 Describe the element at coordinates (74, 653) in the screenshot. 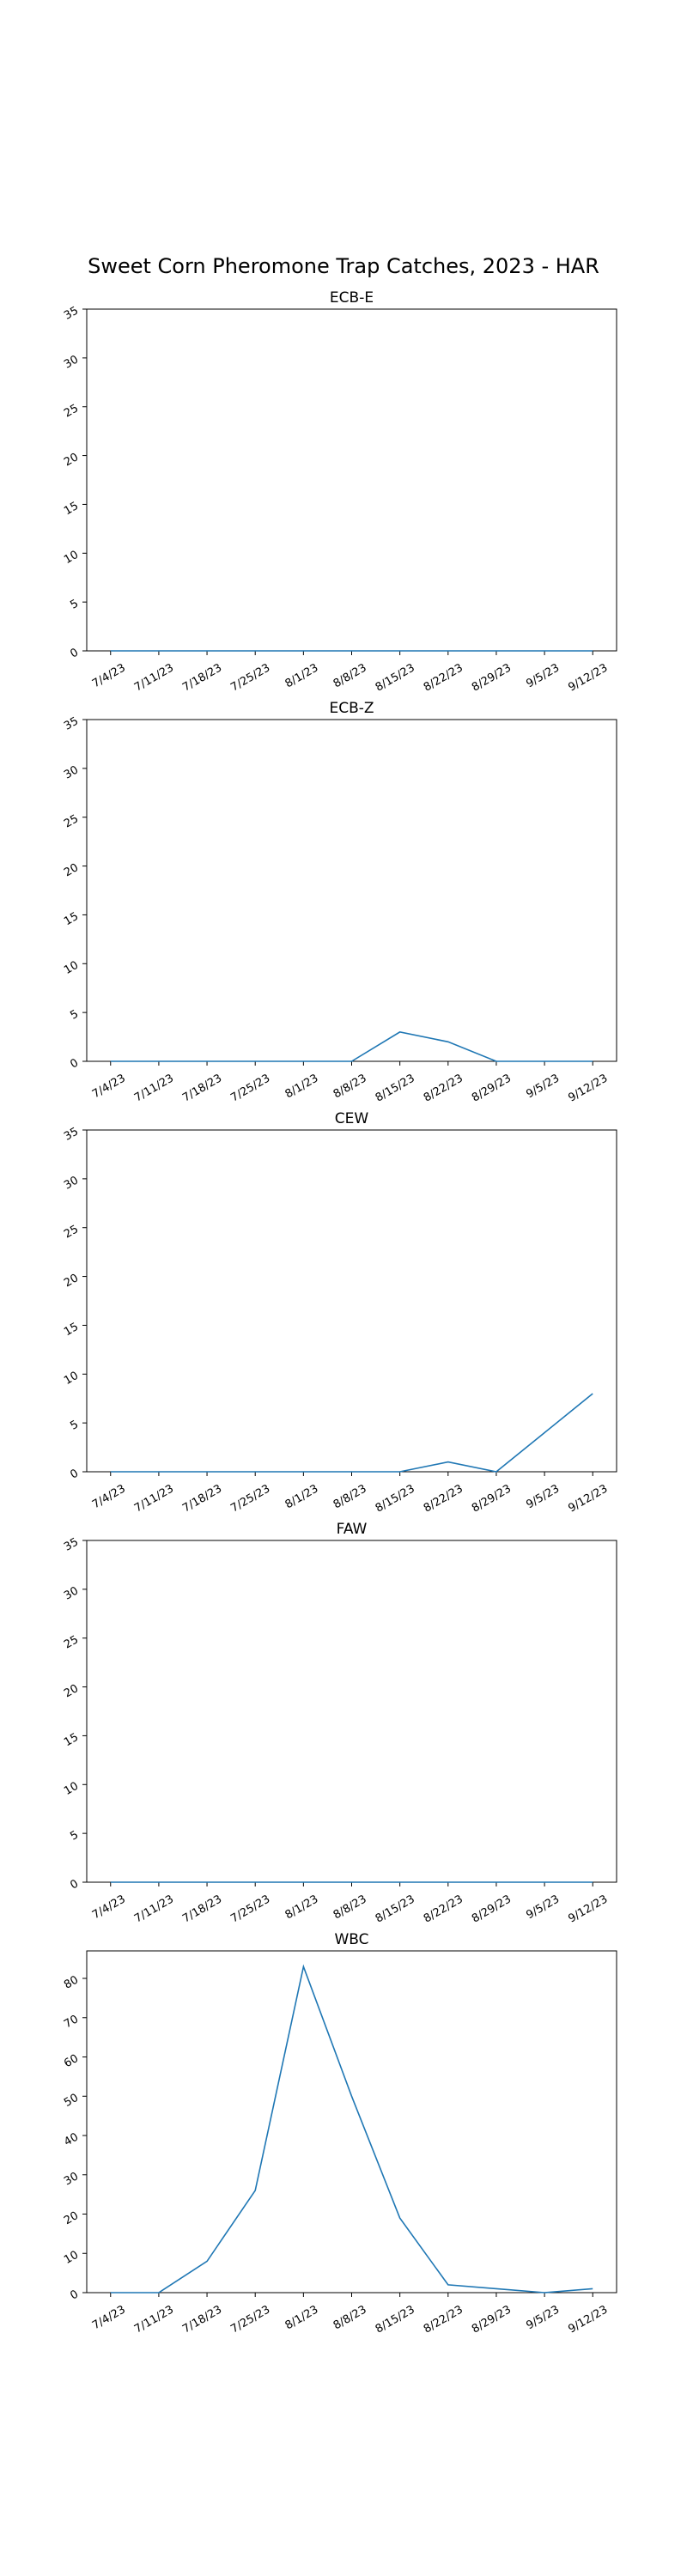

I see `y-tick-label-ecb-e-0: 0` at that location.